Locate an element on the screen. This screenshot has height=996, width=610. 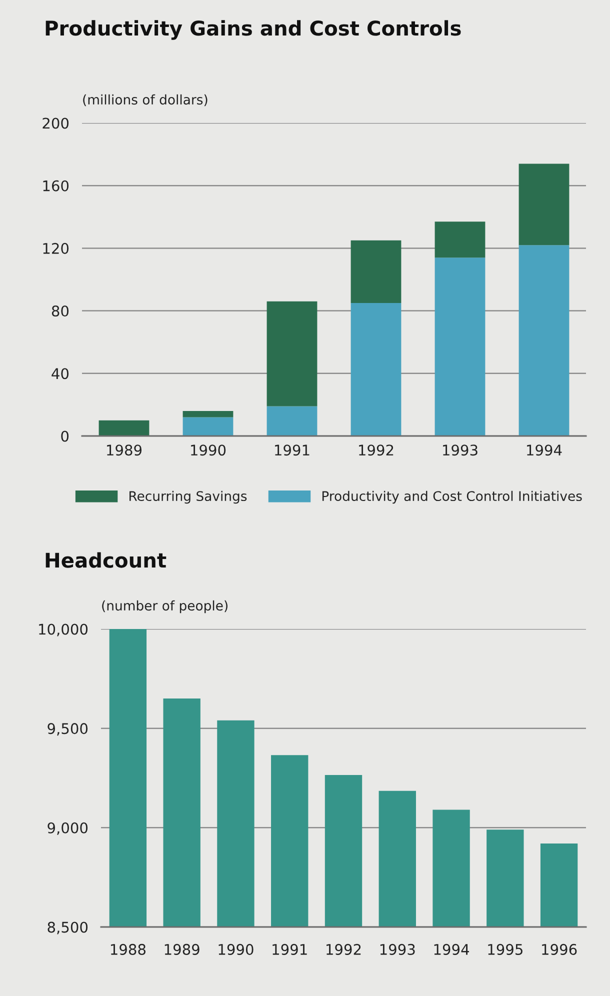
chart-title: Headcount is located at coordinates (106, 560).